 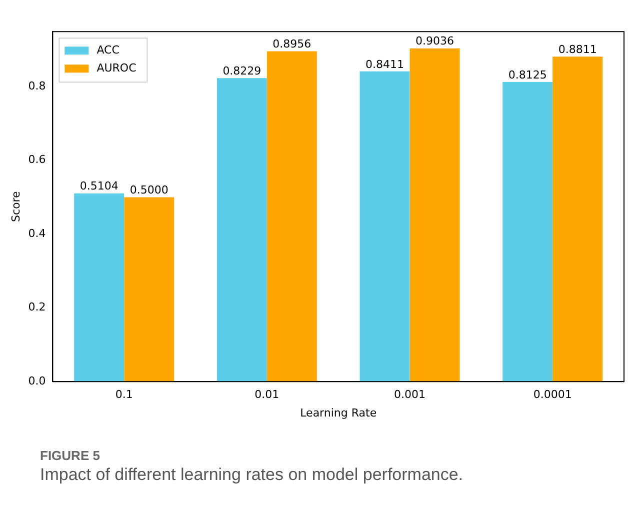 What do you see at coordinates (410, 395) in the screenshot?
I see `x-tick-label: 0.001` at bounding box center [410, 395].